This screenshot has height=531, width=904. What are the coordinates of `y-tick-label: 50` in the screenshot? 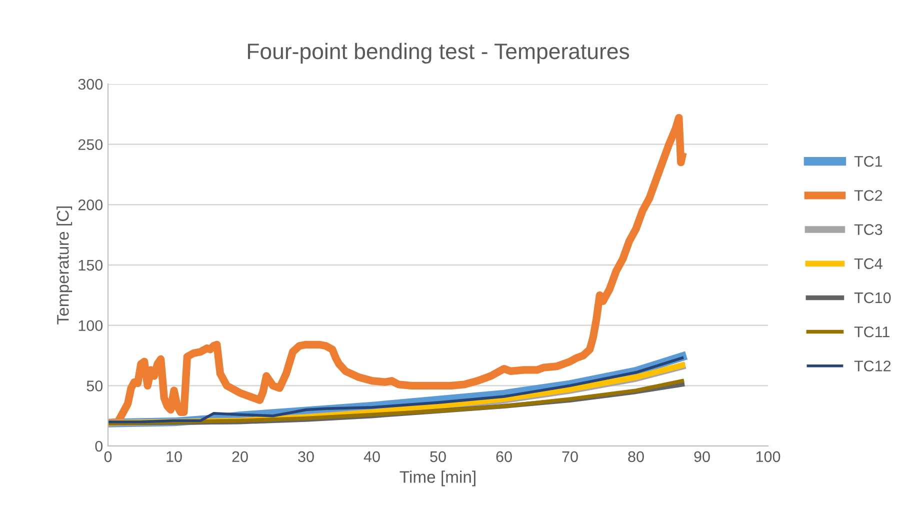 It's located at (94, 386).